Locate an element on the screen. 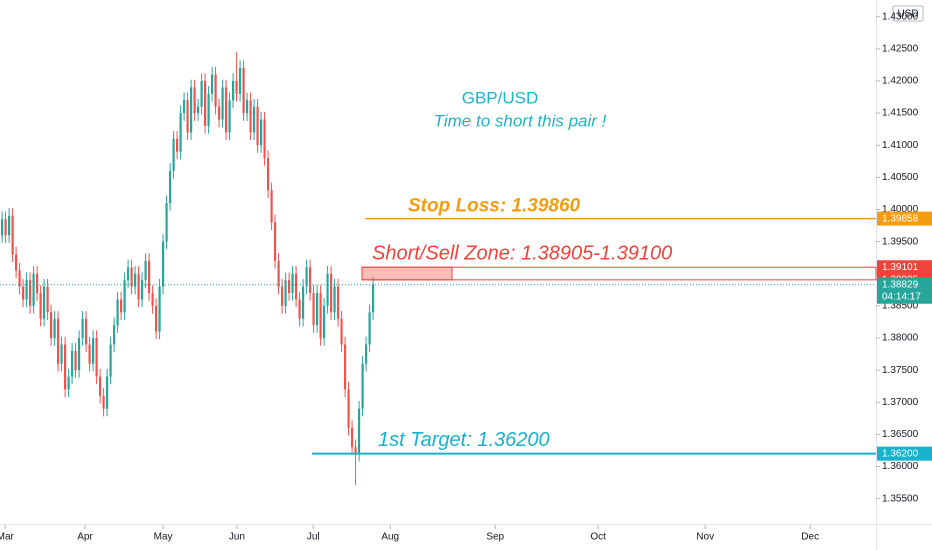  countdown: 04:14:17 is located at coordinates (901, 296).